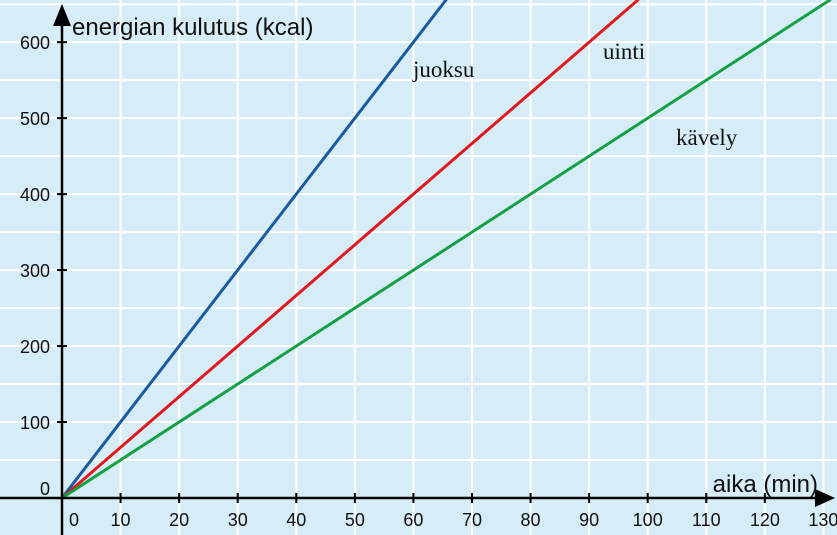  Describe the element at coordinates (45, 489) in the screenshot. I see `y-tick-label: 0` at that location.